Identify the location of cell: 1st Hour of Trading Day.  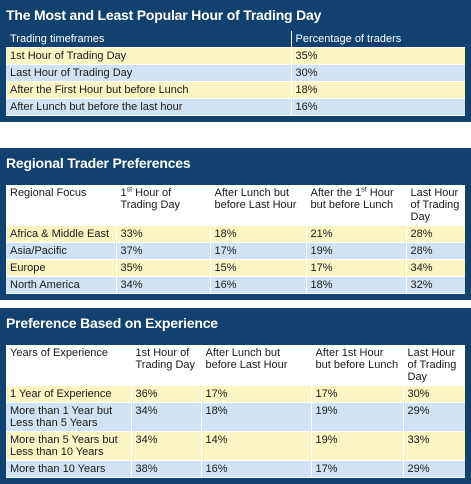
(149, 56).